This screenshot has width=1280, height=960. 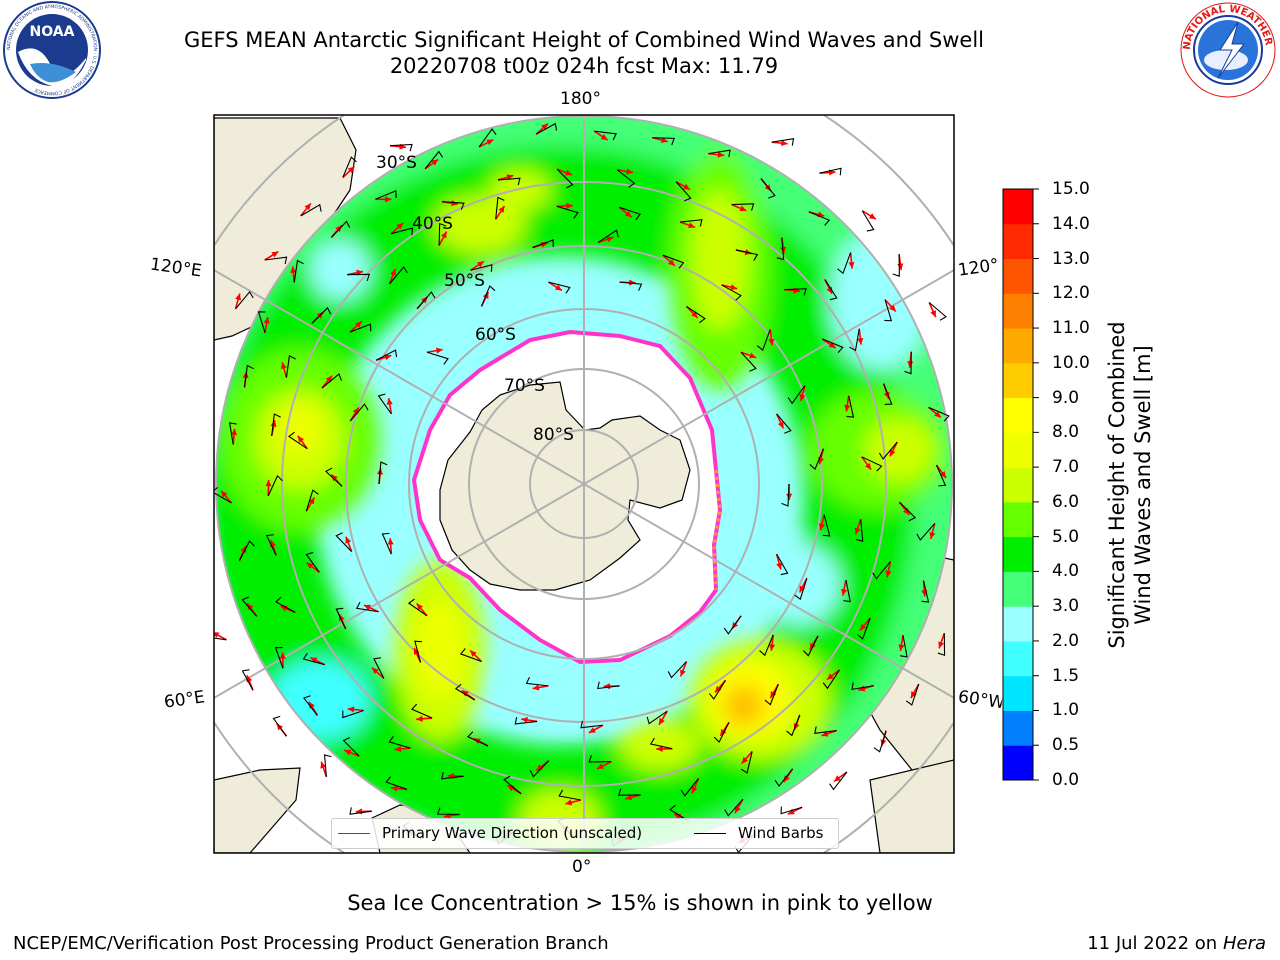 What do you see at coordinates (580, 99) in the screenshot?
I see `lon-label-180: 180°` at bounding box center [580, 99].